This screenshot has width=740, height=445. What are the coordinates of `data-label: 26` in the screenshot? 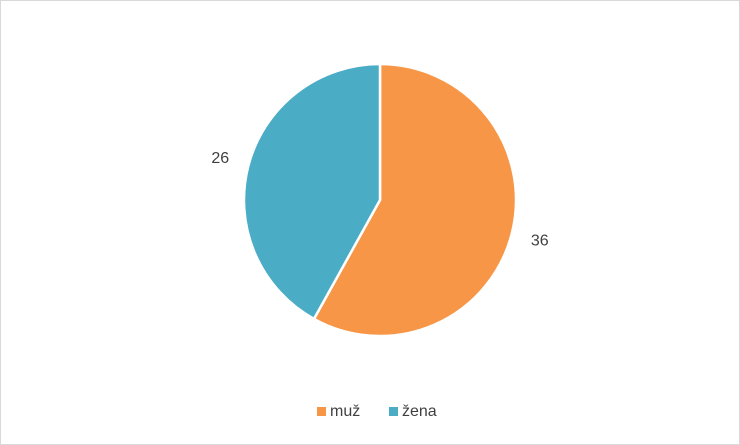 It's located at (220, 158).